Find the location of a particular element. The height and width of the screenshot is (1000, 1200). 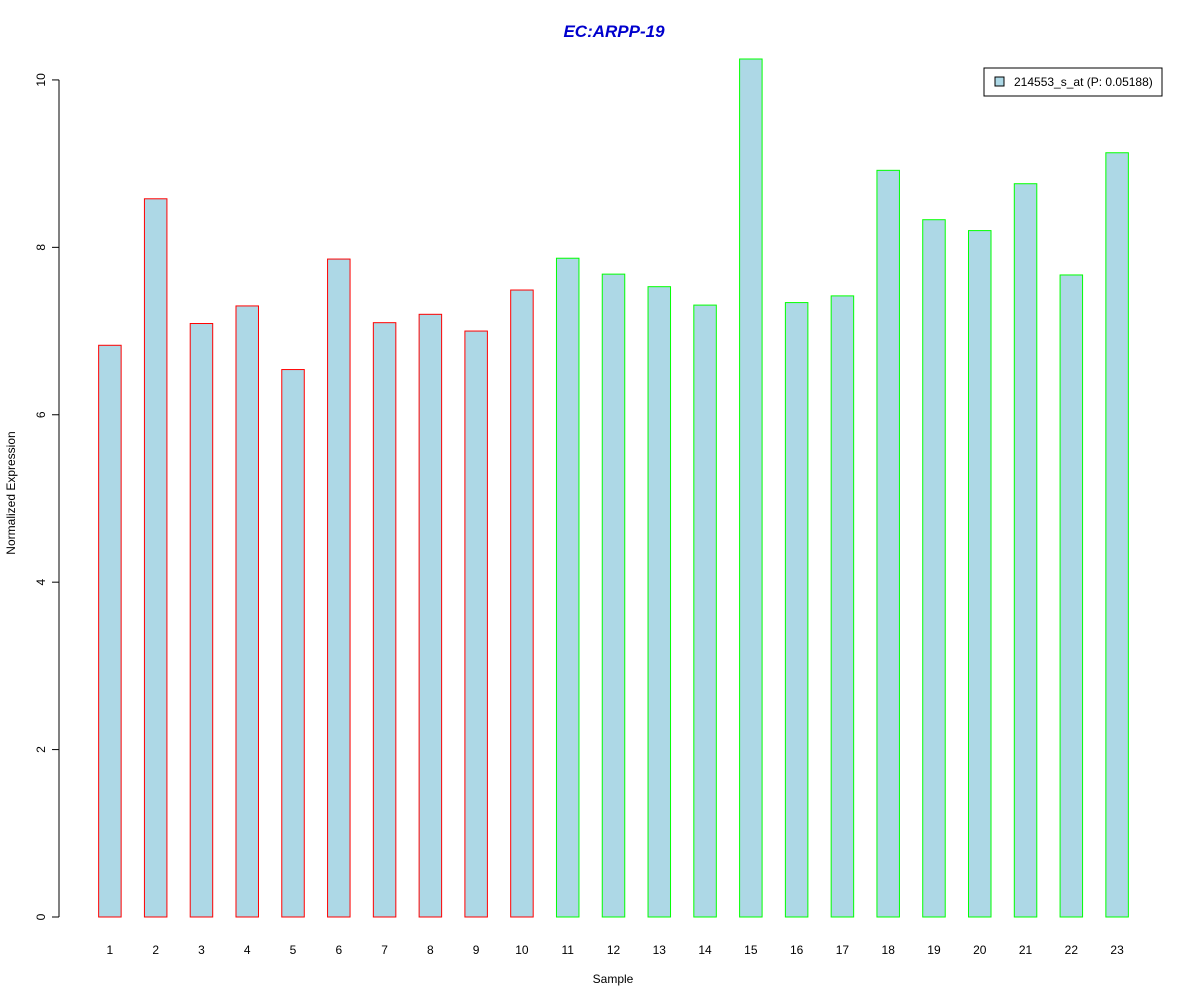

x-tick-label: 2 is located at coordinates (155, 950).